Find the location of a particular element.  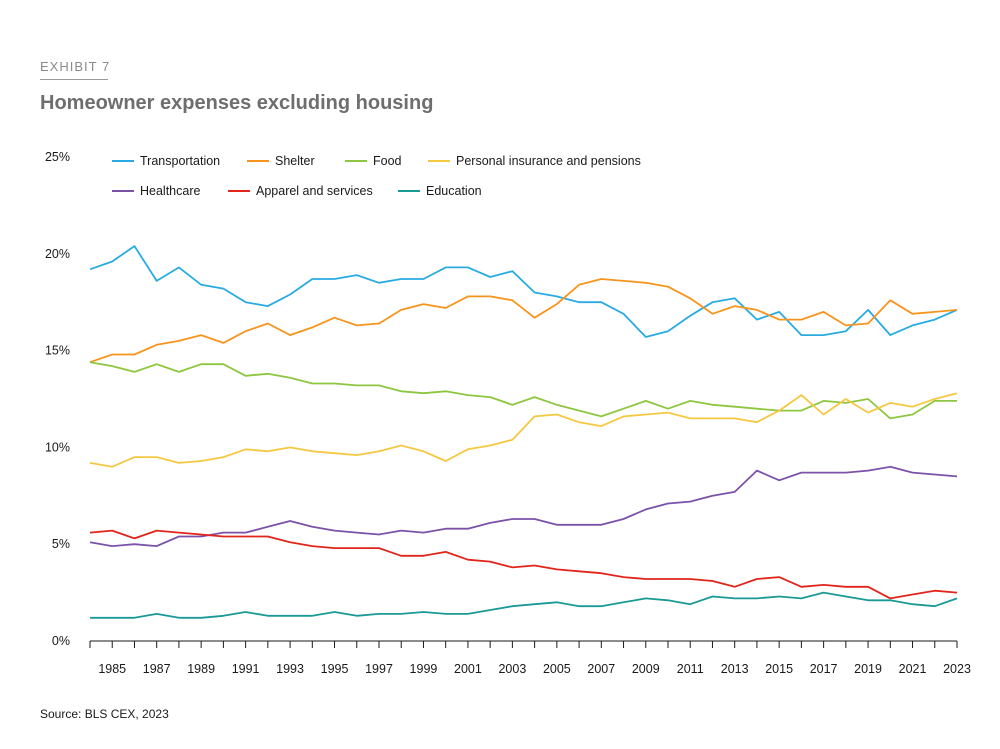

x-tick-label: 1987 is located at coordinates (157, 669).